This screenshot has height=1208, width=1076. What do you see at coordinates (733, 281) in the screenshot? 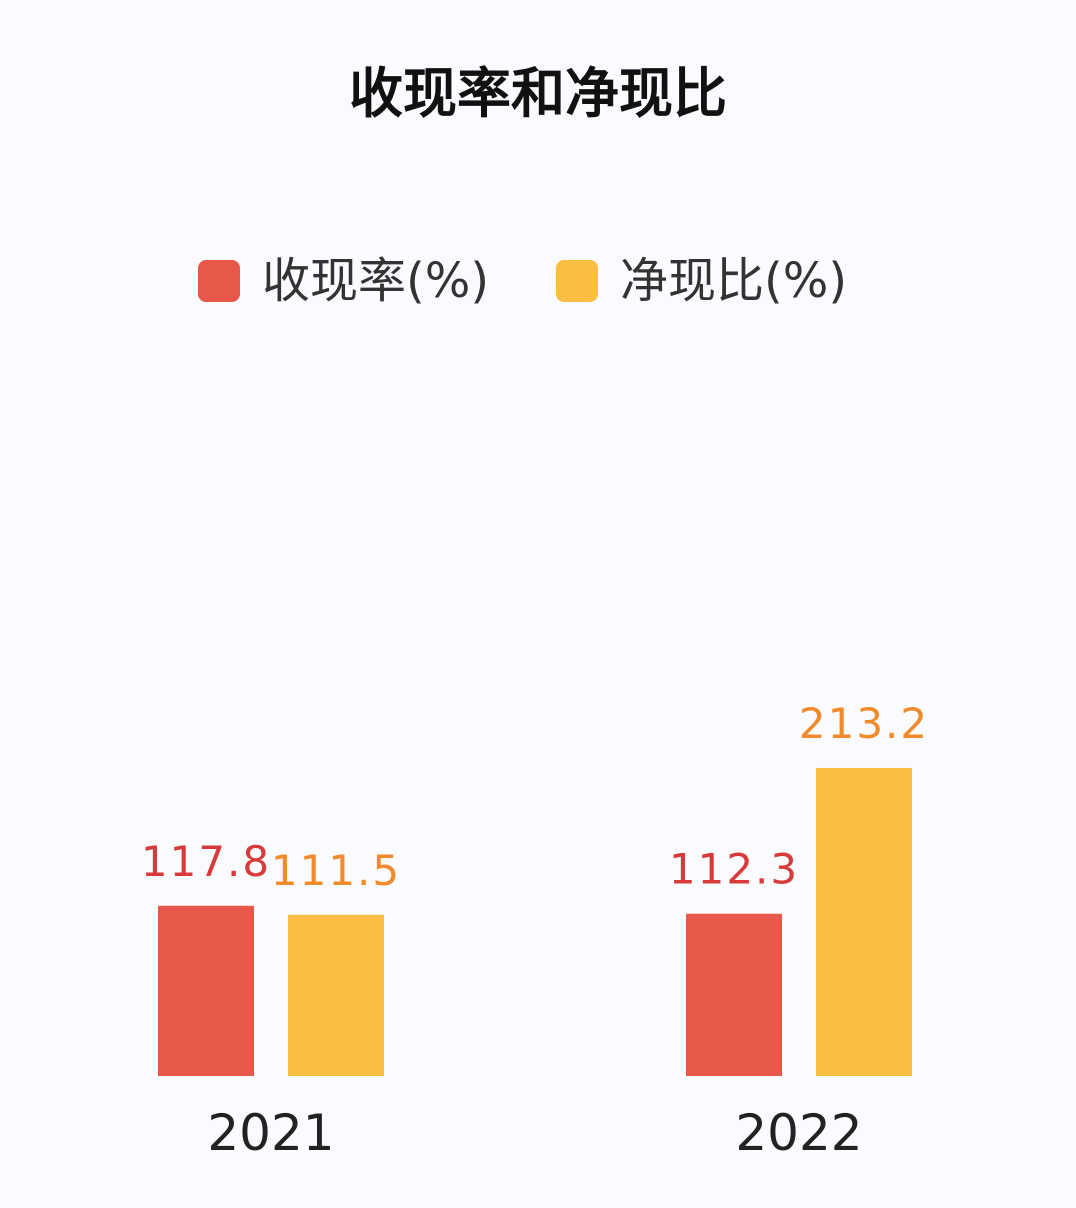
I see `legend-label-net-cash-ratio: 净现比(%)` at bounding box center [733, 281].